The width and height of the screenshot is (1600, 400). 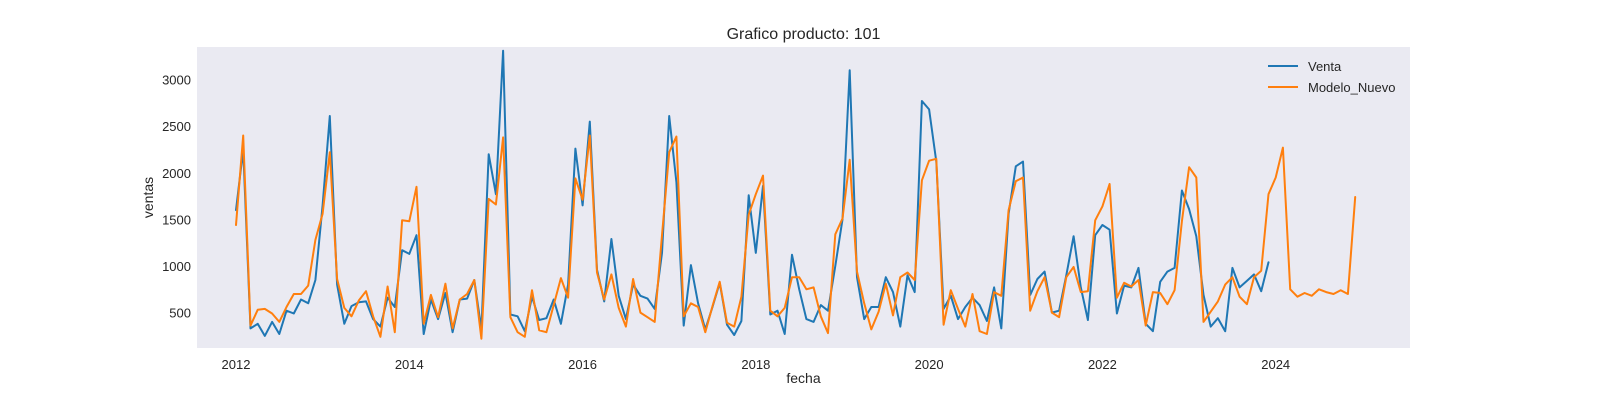 I want to click on chart-title: Grafico producto: 101, so click(x=804, y=34).